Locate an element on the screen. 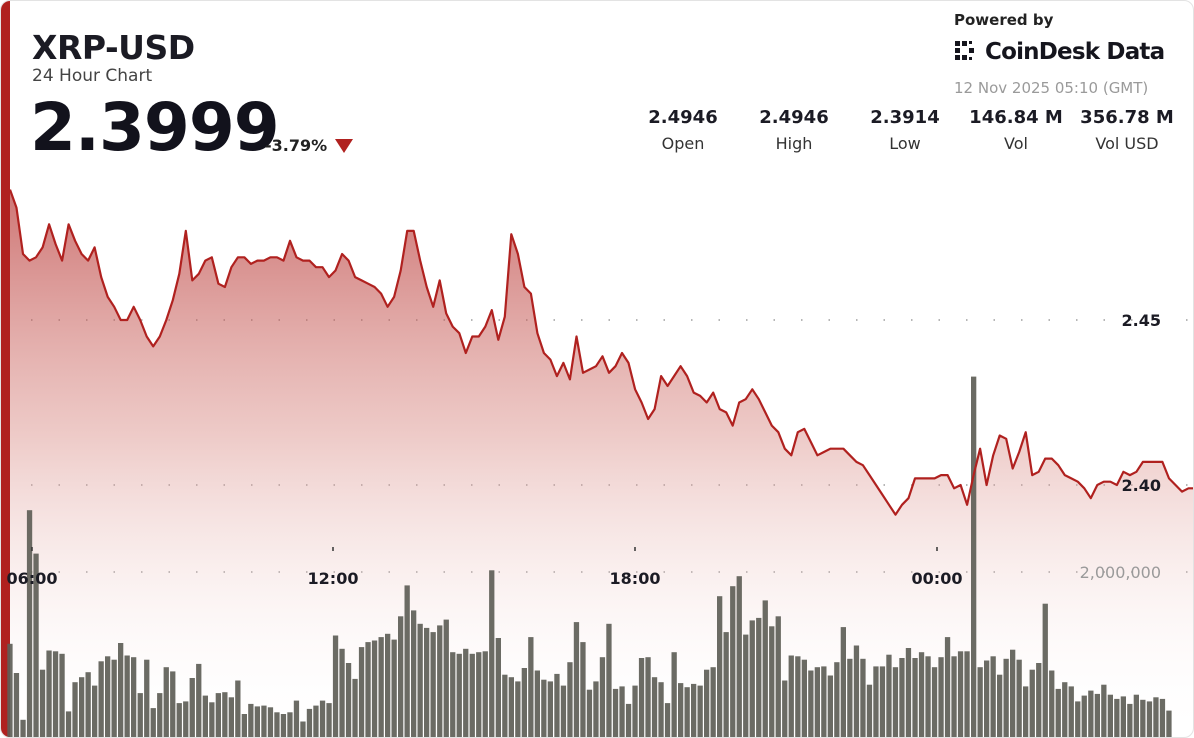 This screenshot has height=738, width=1194. stat-vol: 146.84 M Vol is located at coordinates (1016, 130).